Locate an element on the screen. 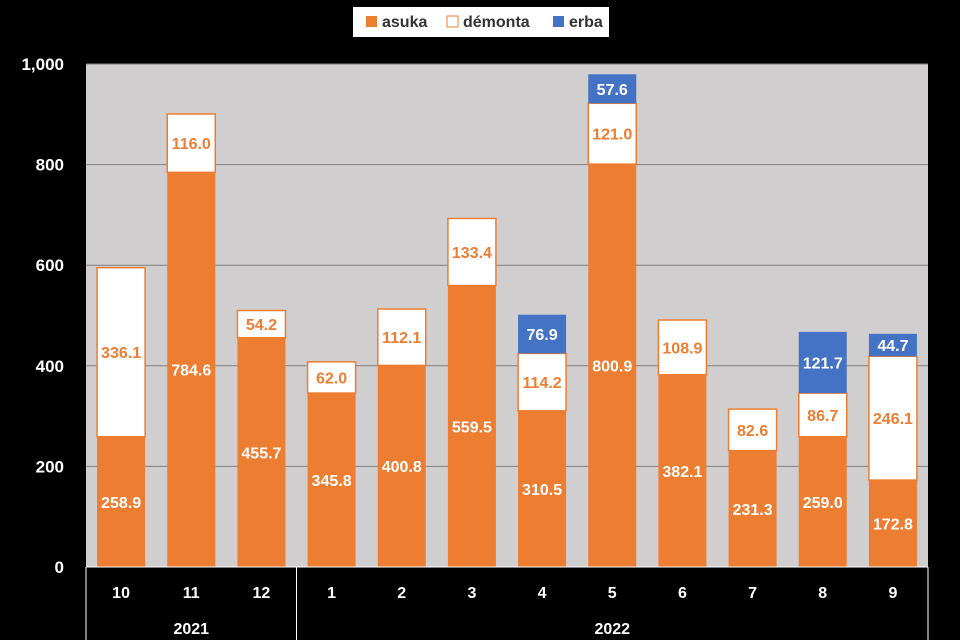  data-label: 246.1 is located at coordinates (893, 419).